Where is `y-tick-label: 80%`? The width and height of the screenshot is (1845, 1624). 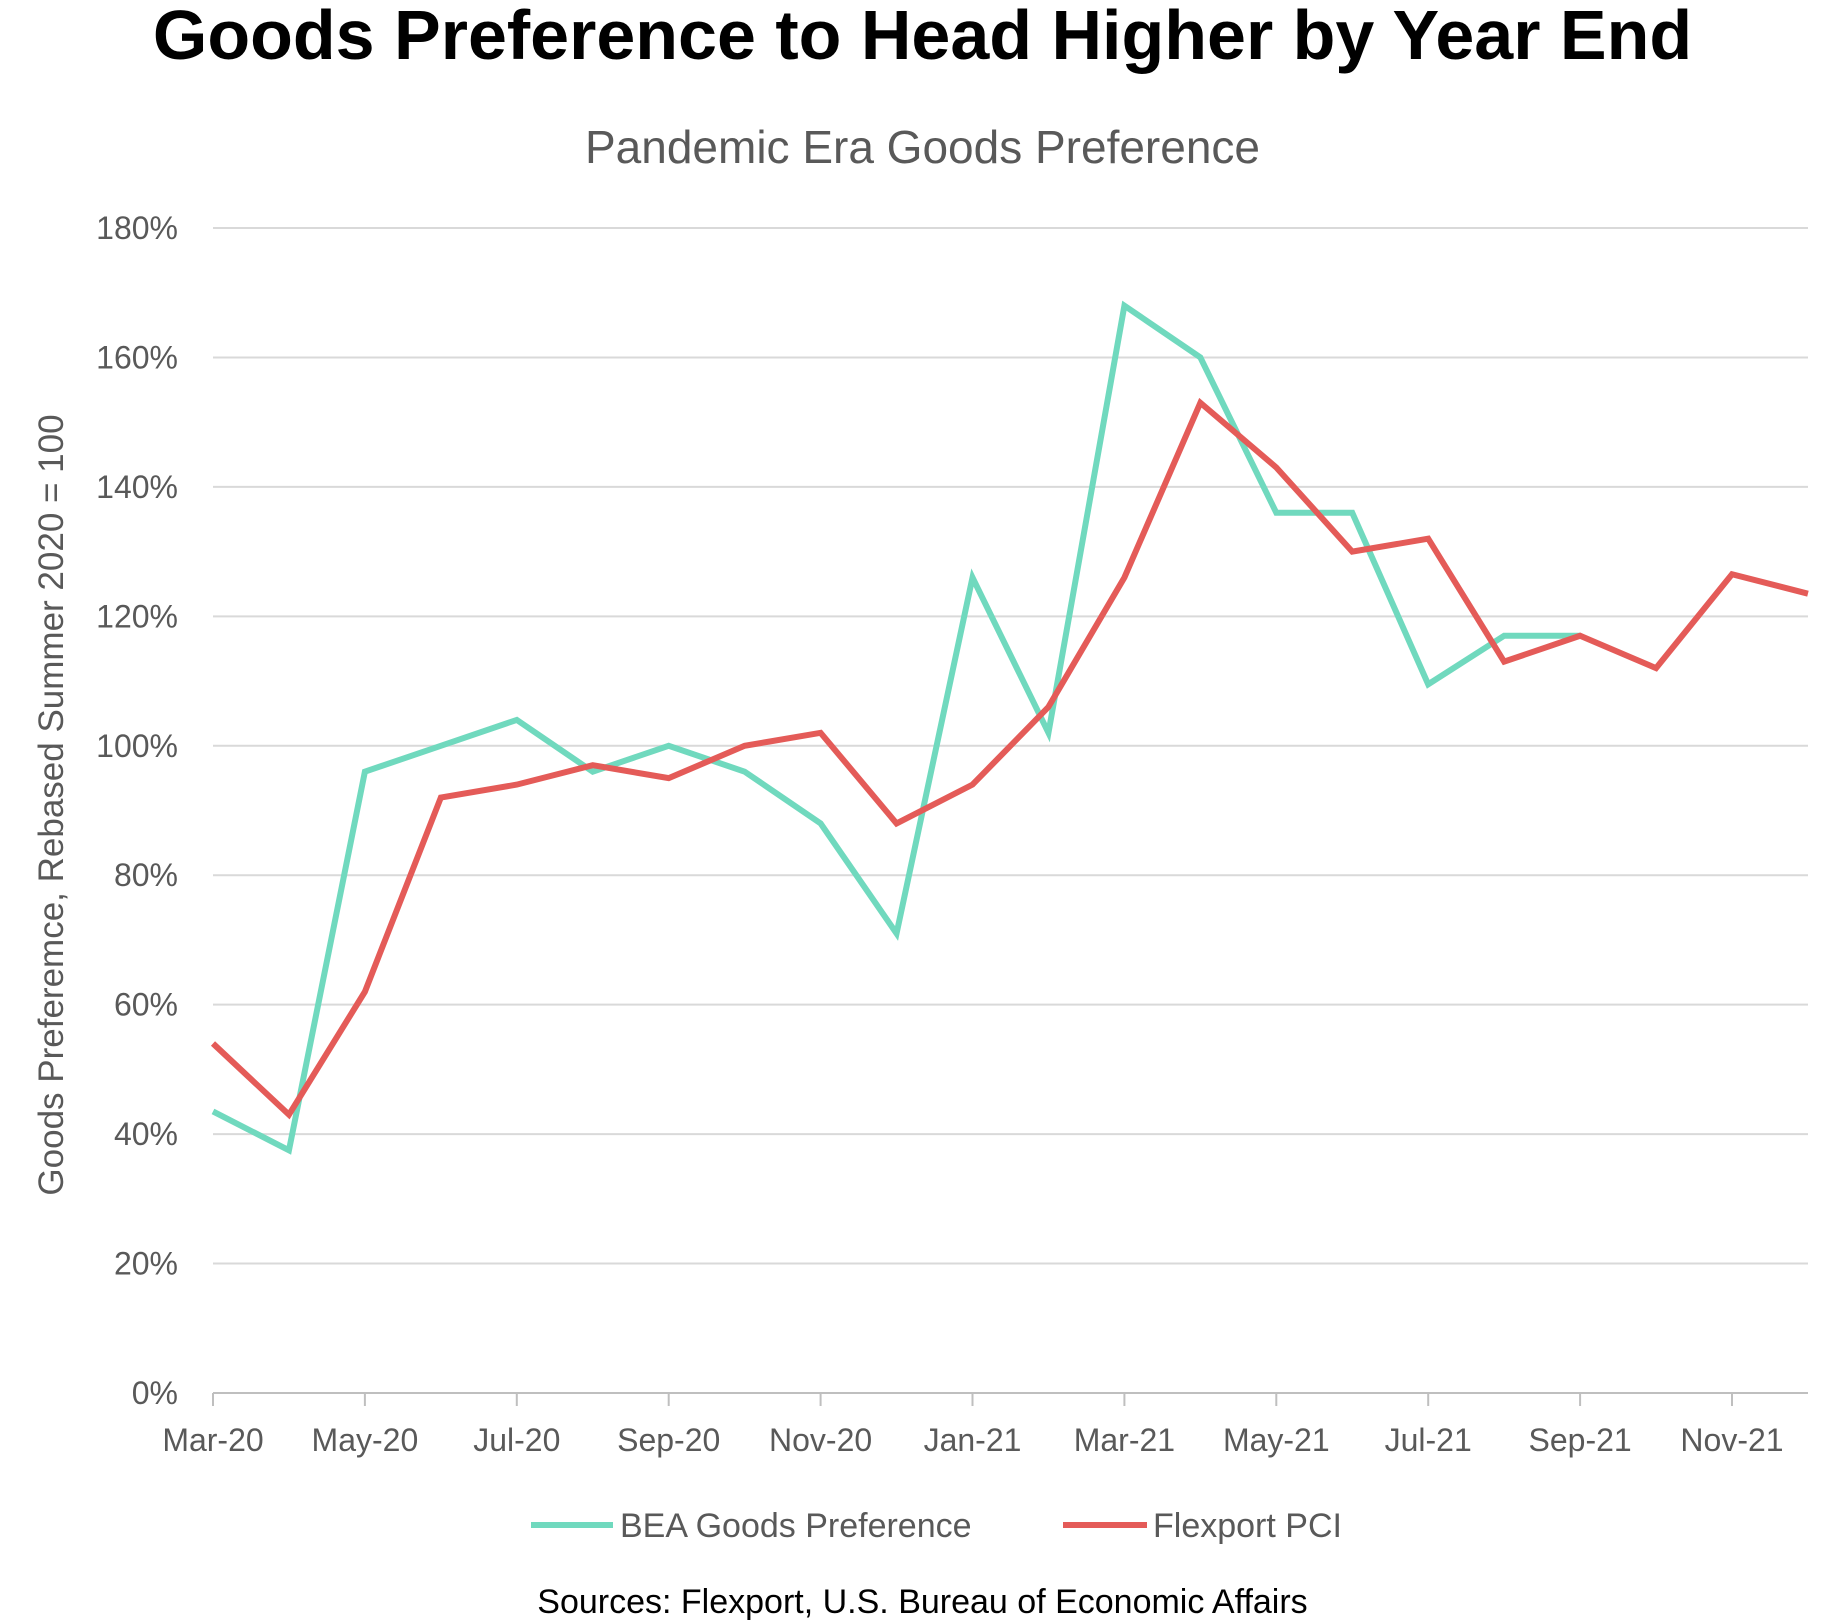
y-tick-label: 80% is located at coordinates (146, 875).